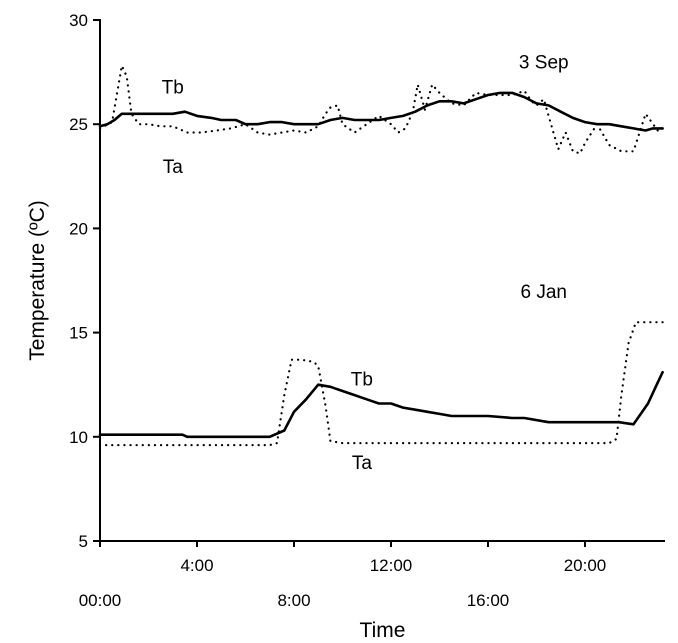  Describe the element at coordinates (78, 124) in the screenshot. I see `y-tick-label: 25` at that location.